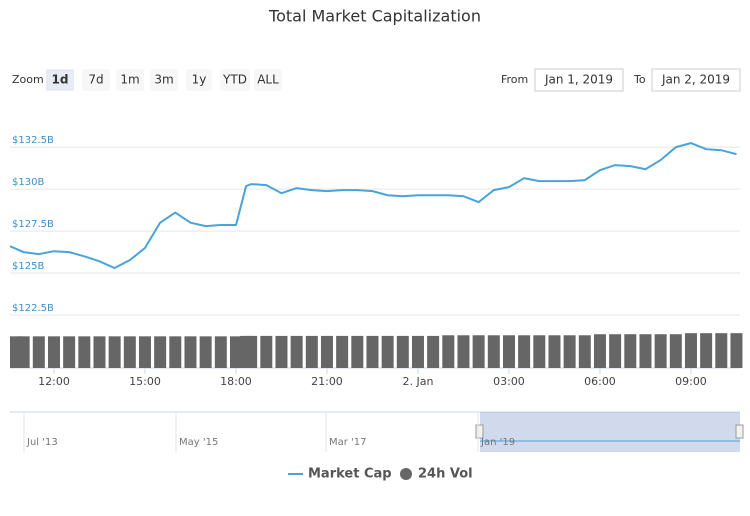  I want to click on x-tick-label: 15:00, so click(145, 381).